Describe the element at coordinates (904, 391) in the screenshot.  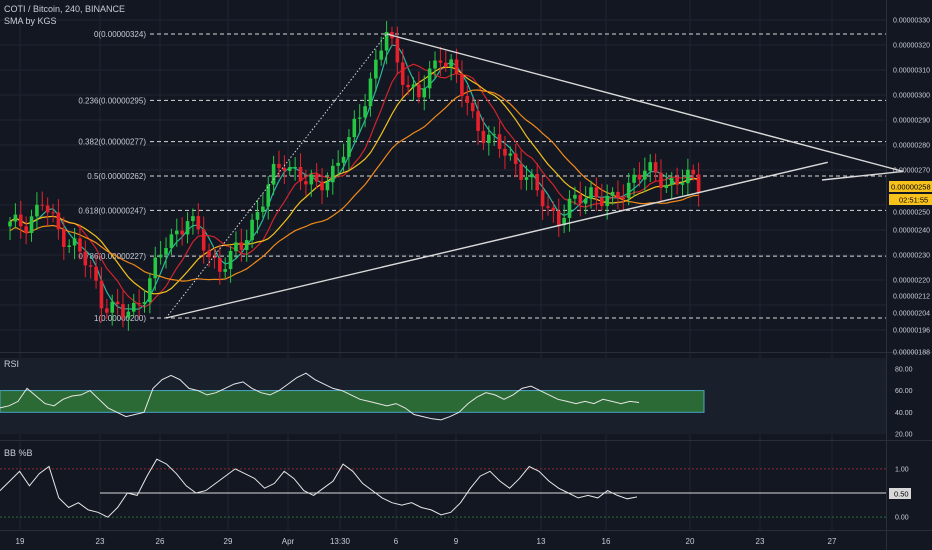
I see `rsi-tick-1: 60.00` at that location.